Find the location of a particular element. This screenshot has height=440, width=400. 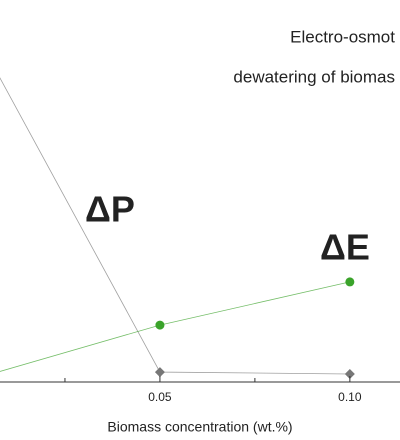

series-label: ΔE is located at coordinates (345, 247).